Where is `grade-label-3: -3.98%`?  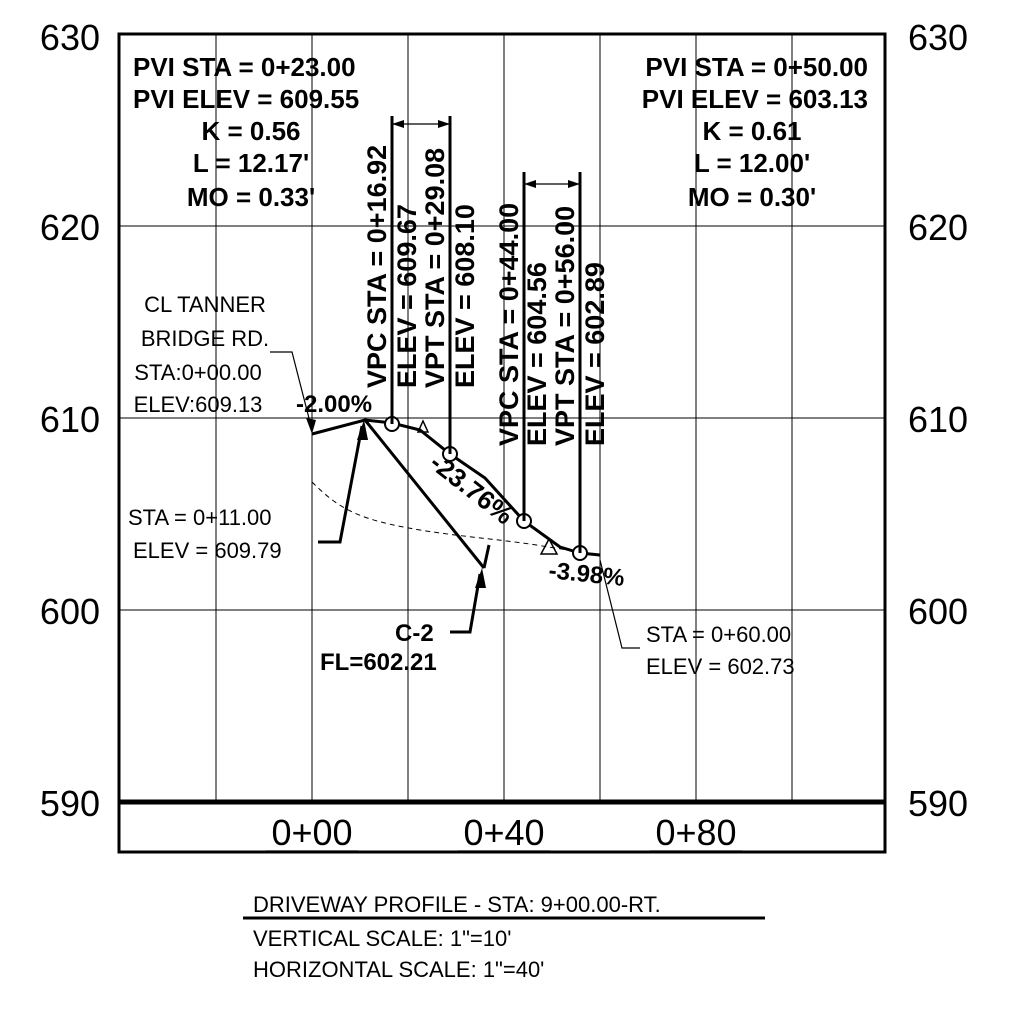 grade-label-3: -3.98% is located at coordinates (586, 574).